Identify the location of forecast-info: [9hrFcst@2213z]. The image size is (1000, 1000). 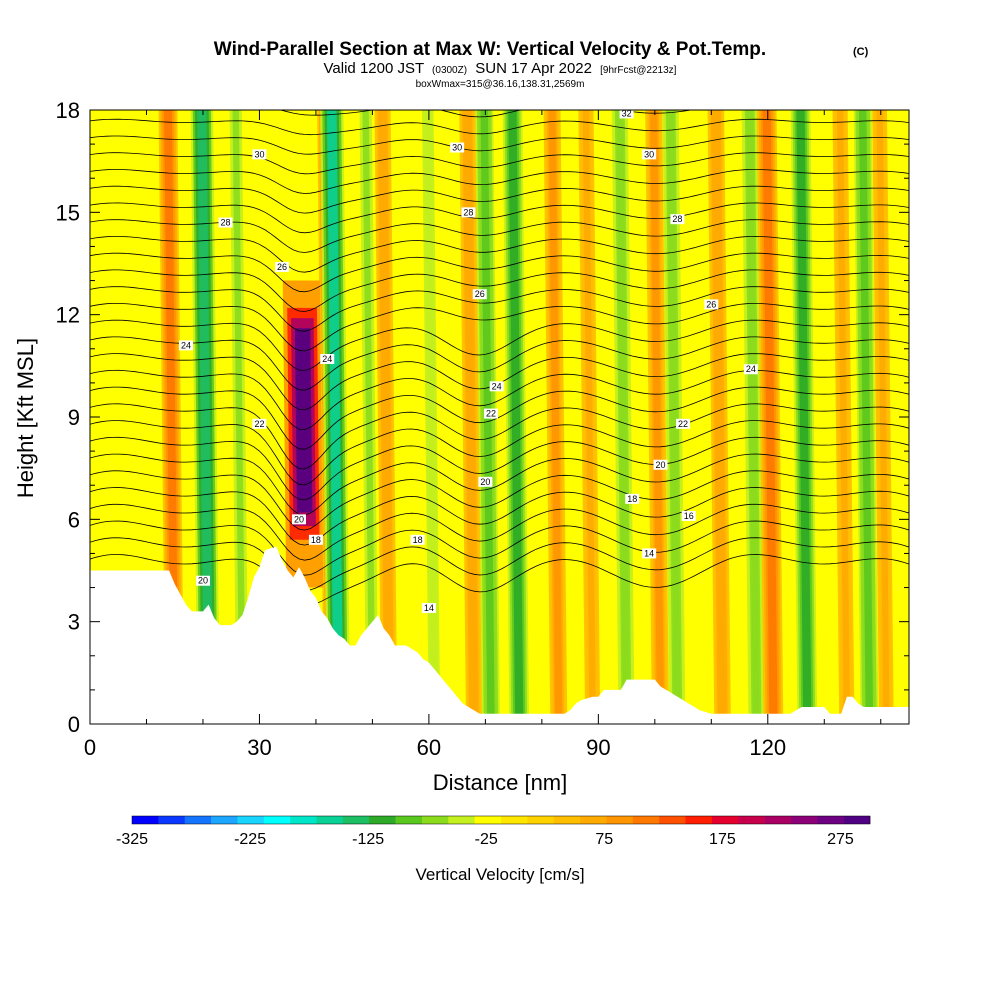
(638, 70).